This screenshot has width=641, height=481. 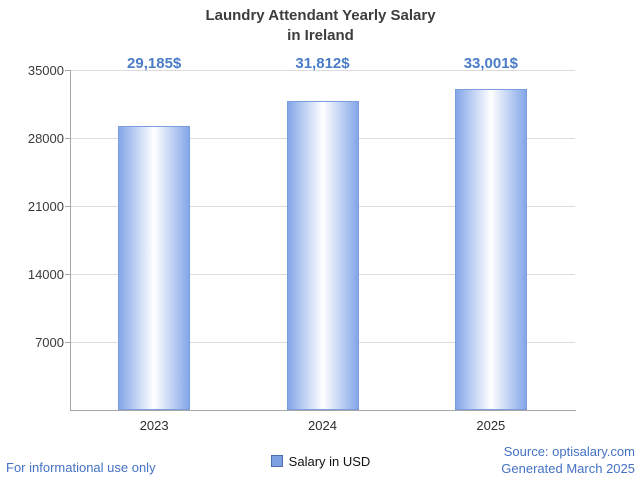 What do you see at coordinates (568, 468) in the screenshot?
I see `generated-text: Generated March 2025` at bounding box center [568, 468].